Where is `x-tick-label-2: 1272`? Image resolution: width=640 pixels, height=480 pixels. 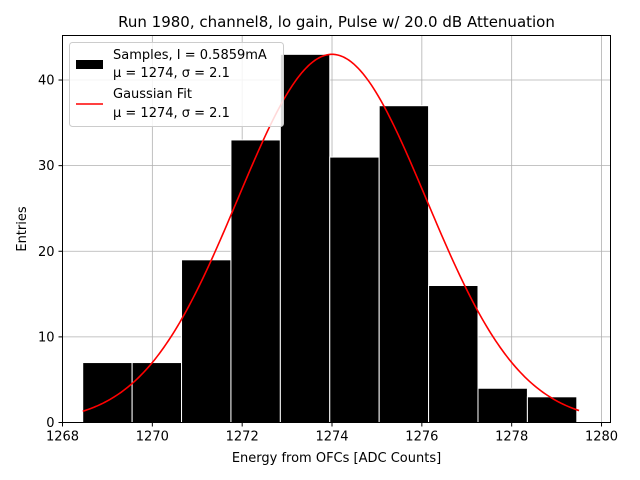 x-tick-label-2: 1272 is located at coordinates (242, 437).